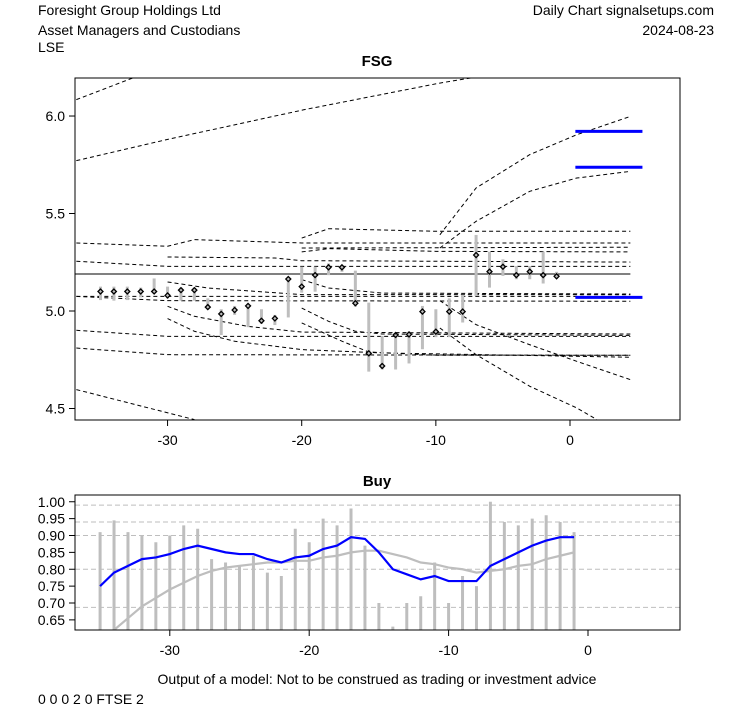 This screenshot has width=753, height=708. What do you see at coordinates (91, 699) in the screenshot?
I see `index-codes: 0 0 0 2 0 FTSE 2` at bounding box center [91, 699].